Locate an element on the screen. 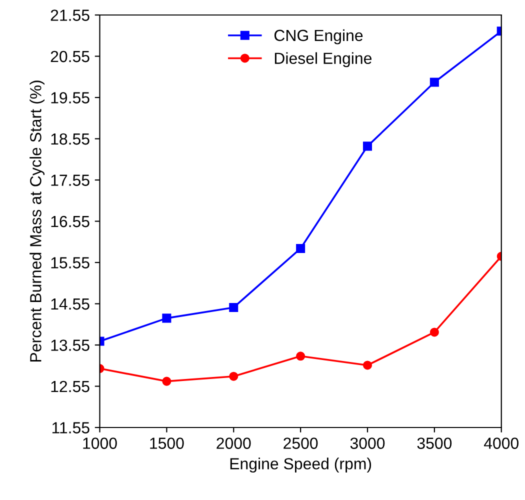 The height and width of the screenshot is (500, 525). x-tick-label: 2000 is located at coordinates (233, 443).